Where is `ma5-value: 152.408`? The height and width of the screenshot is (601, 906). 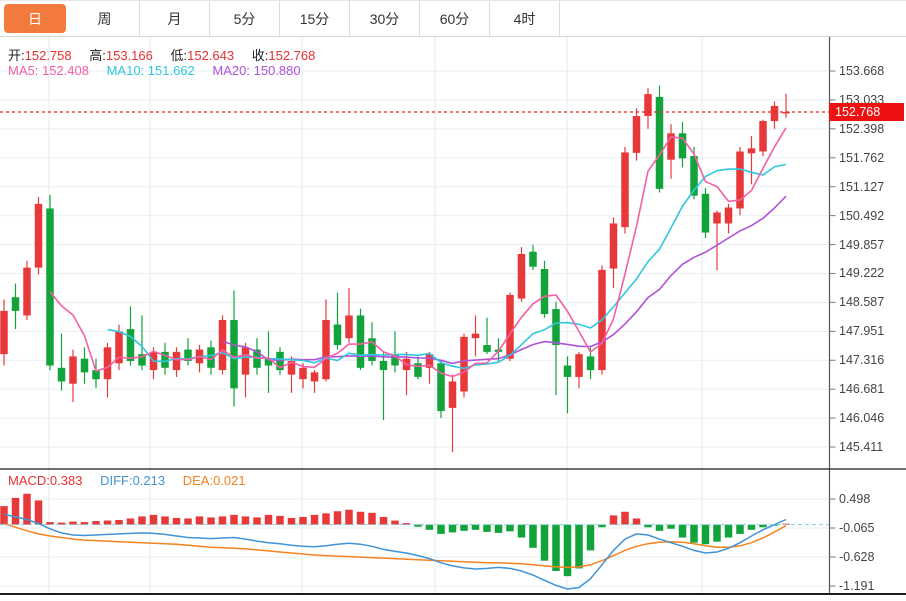 ma5-value: 152.408 is located at coordinates (65, 70).